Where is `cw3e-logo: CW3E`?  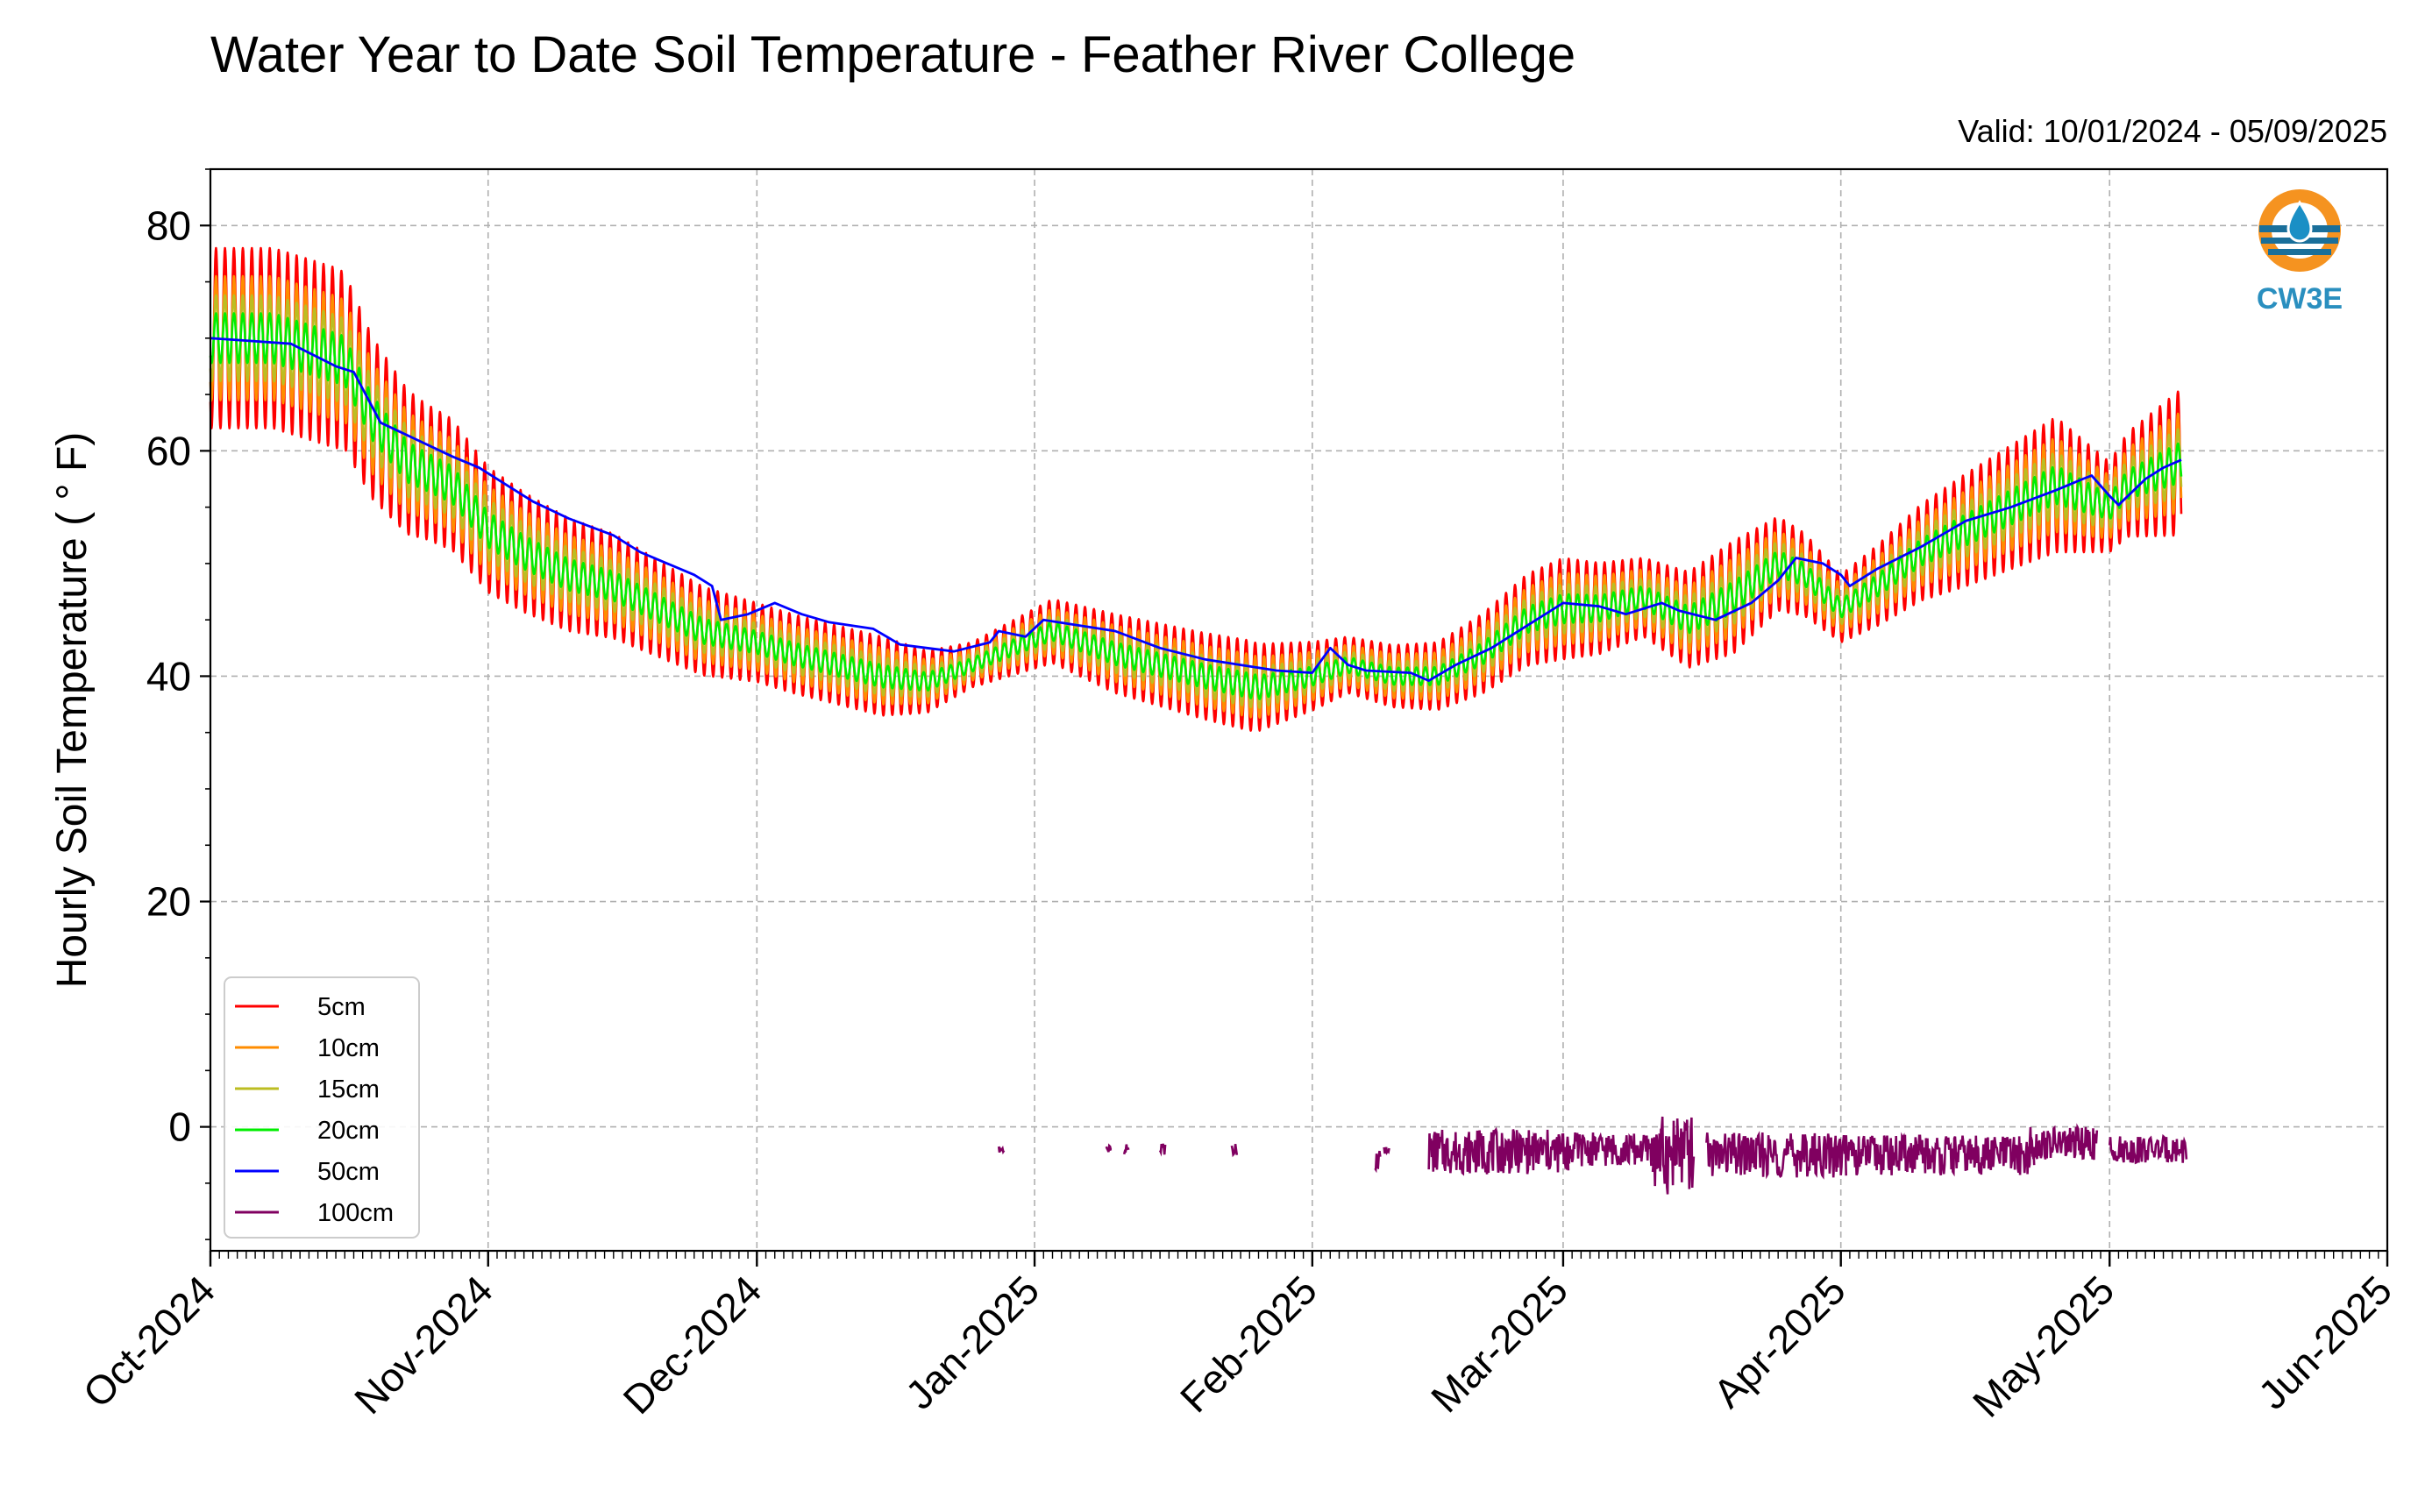 cw3e-logo: CW3E is located at coordinates (2300, 252).